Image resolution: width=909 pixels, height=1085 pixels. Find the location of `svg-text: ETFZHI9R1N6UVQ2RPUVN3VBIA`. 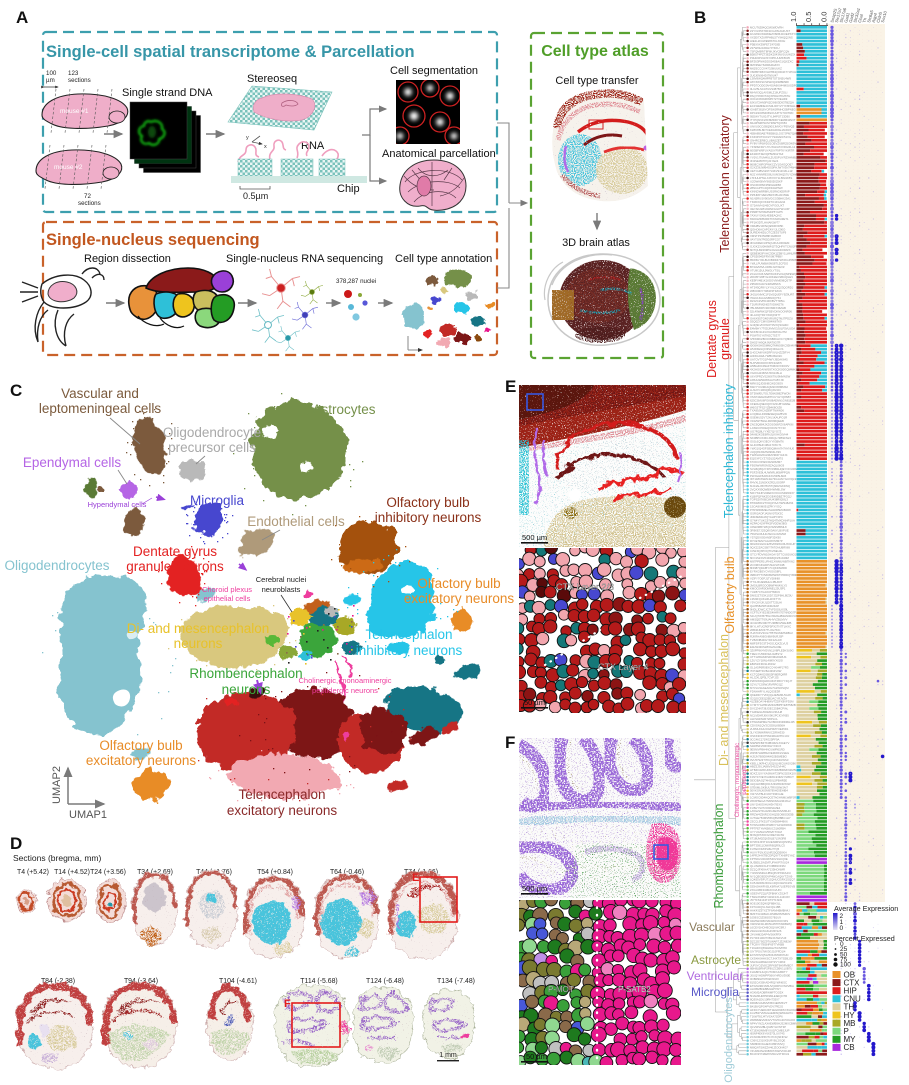

svg-text: ETFZHI9R1N6UVQ2RPUVN3VBIA is located at coordinates (772, 986).